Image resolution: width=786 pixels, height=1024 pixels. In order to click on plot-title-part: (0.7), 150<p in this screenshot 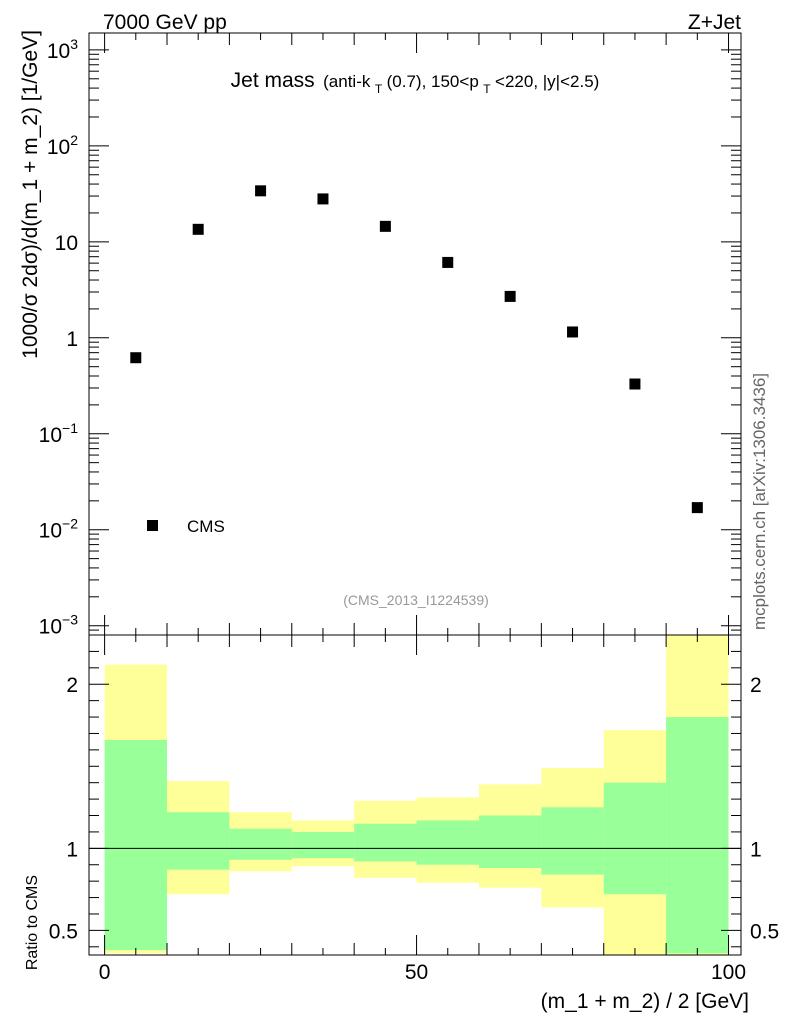, I will do `click(433, 81)`.